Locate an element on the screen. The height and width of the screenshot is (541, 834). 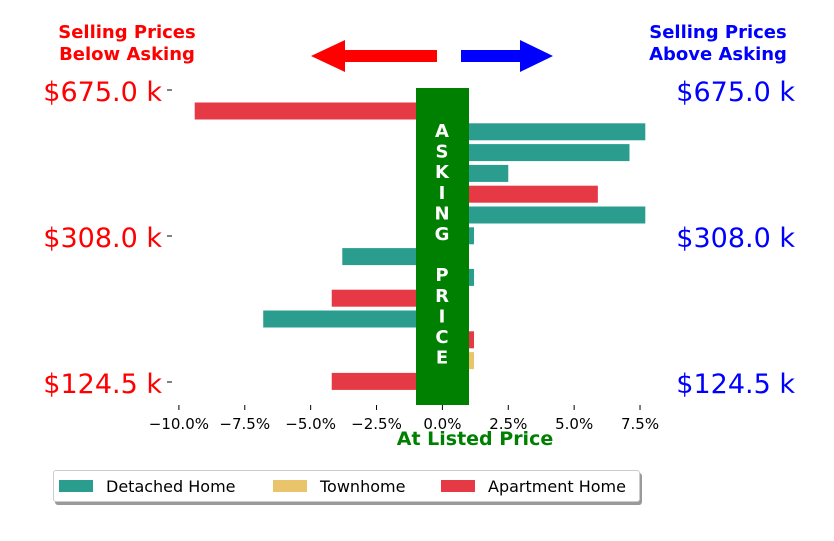
legend: Detached Home Townhome Apartment Home is located at coordinates (346, 486).